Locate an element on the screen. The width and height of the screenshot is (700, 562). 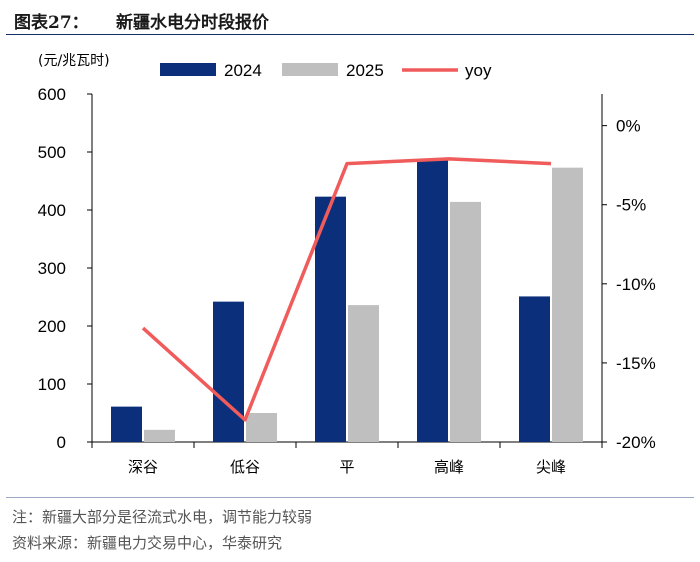
left-tick-label: 500 is located at coordinates (52, 152).